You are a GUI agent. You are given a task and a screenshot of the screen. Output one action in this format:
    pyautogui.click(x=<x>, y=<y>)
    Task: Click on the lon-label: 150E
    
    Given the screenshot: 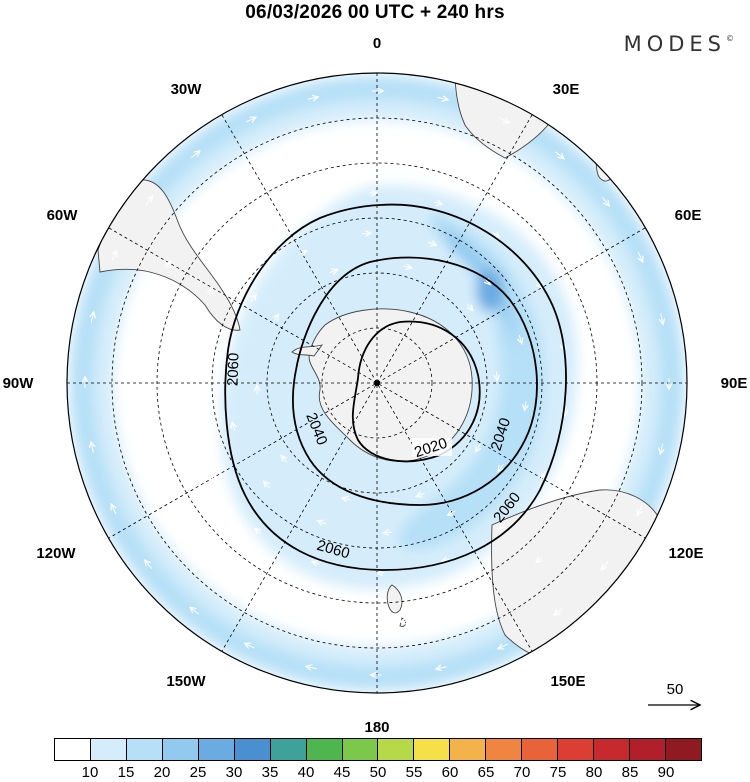 What is the action you would take?
    pyautogui.click(x=567, y=681)
    